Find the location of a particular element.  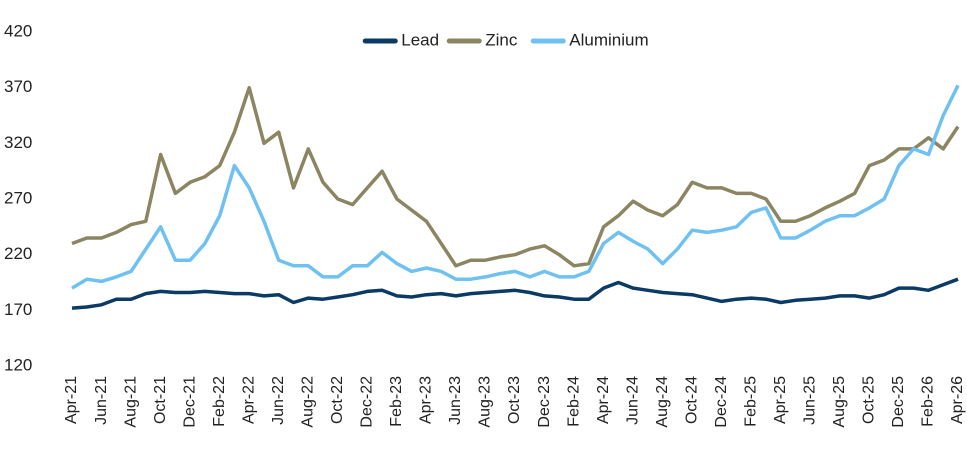

x-tick-label: Aug-25 is located at coordinates (839, 402).